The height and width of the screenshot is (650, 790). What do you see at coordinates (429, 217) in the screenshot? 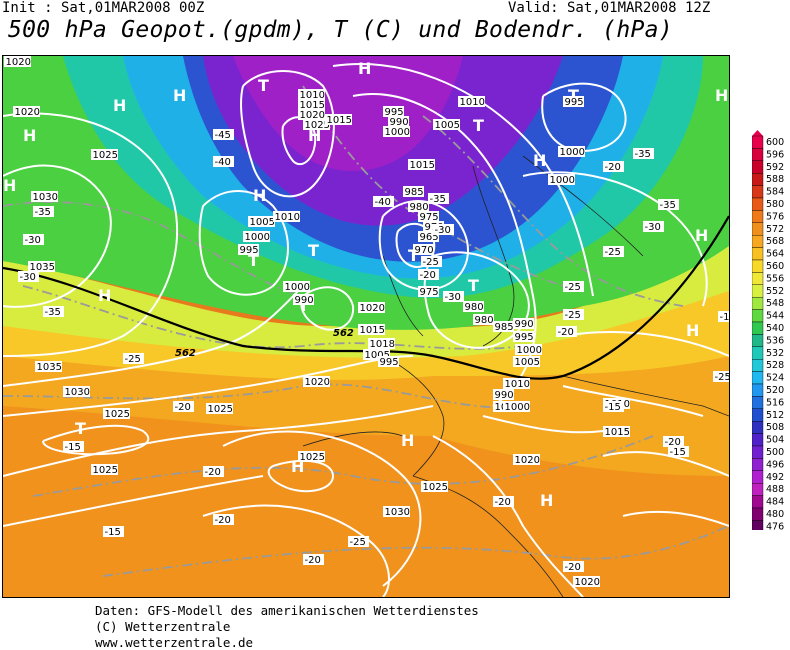
I see `isobar-label: 975` at bounding box center [429, 217].